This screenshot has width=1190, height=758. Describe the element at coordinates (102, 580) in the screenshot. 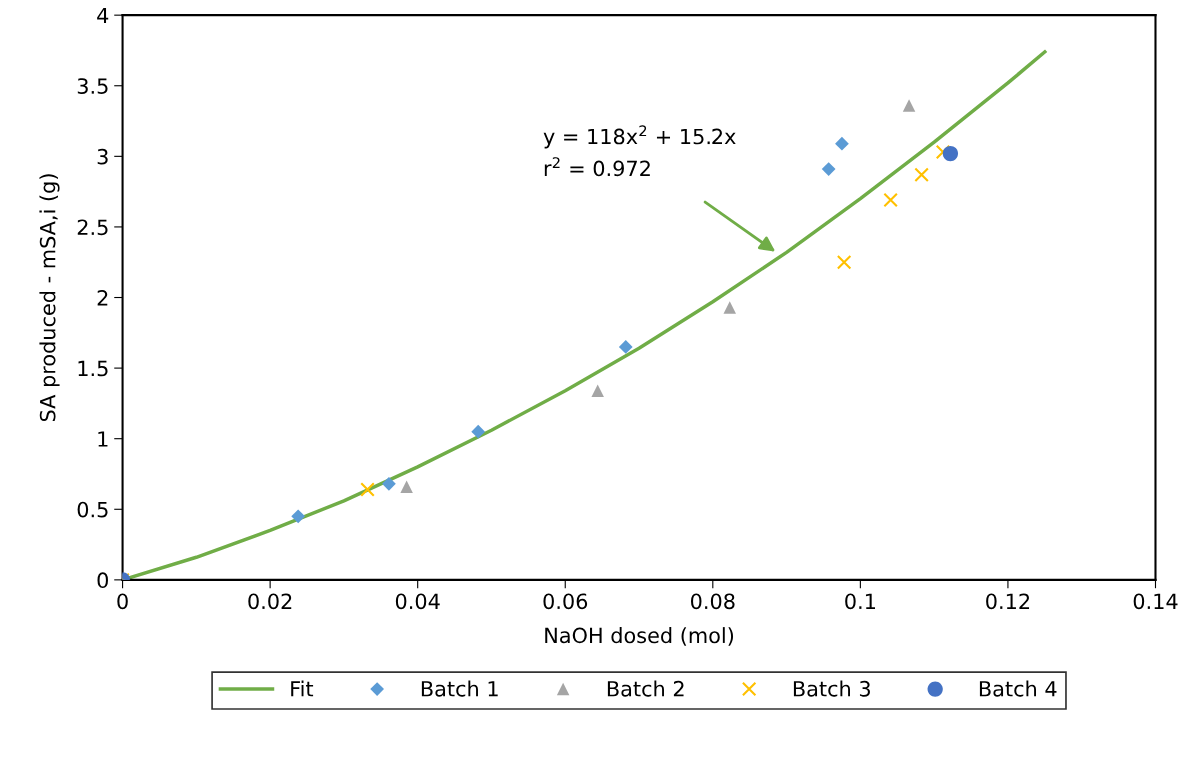

I see `y-tick-label: 0` at that location.